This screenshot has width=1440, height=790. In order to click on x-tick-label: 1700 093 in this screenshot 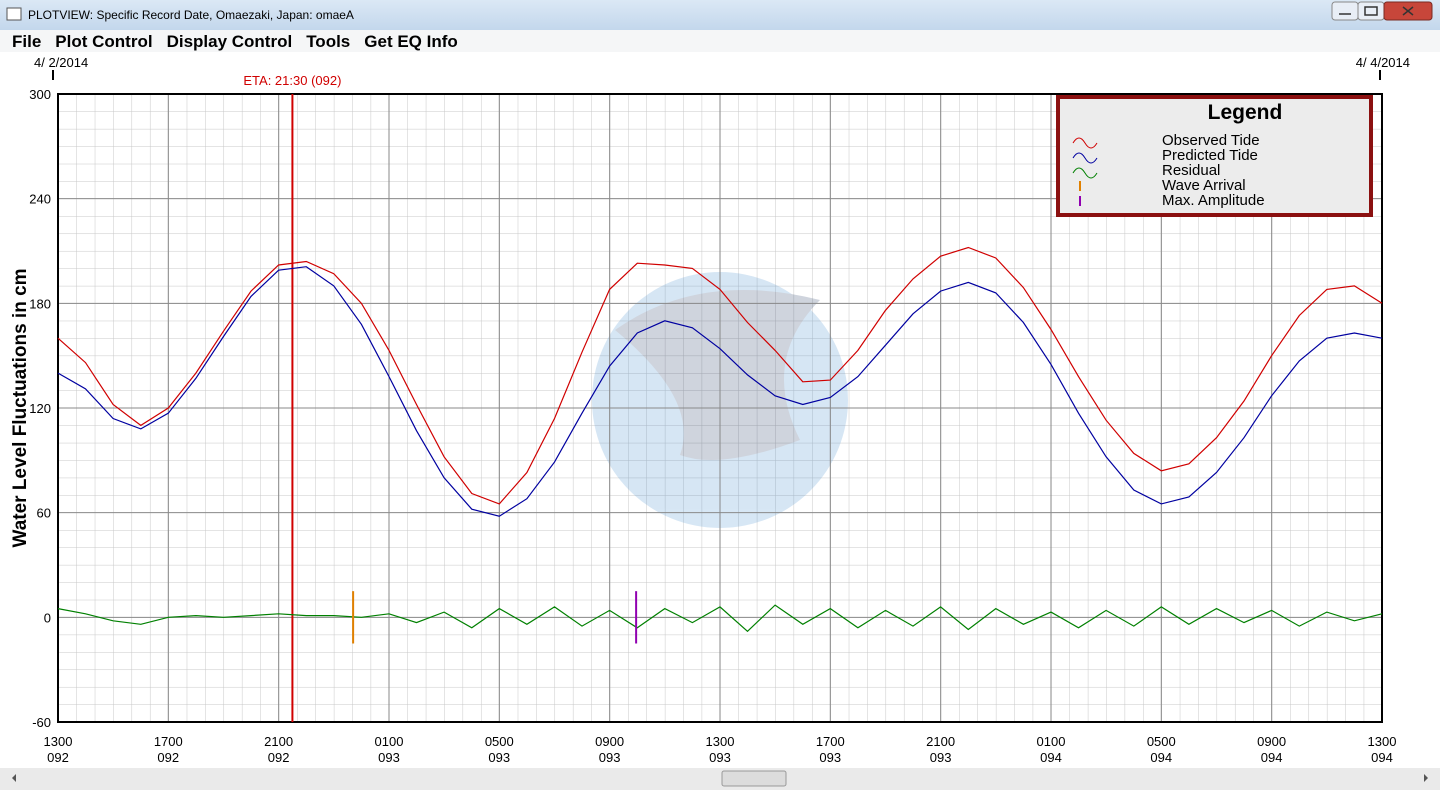, I will do `click(830, 749)`.